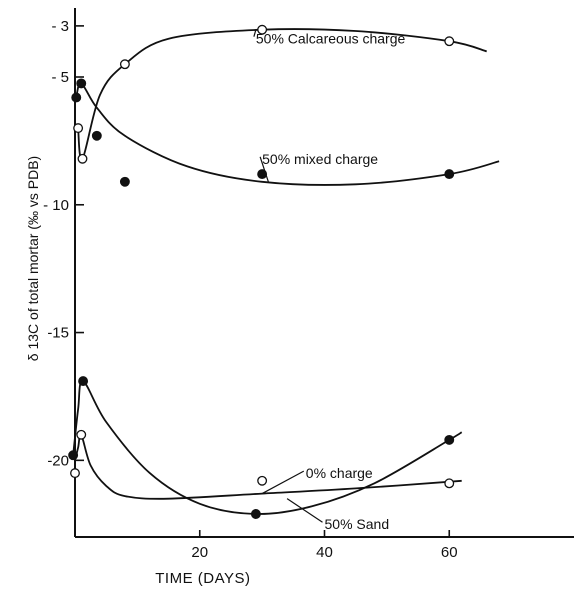 The height and width of the screenshot is (589, 574). Describe the element at coordinates (33, 258) in the screenshot. I see `y-axis-label: δ 13C of total mortar (‰ vs PDB)` at that location.